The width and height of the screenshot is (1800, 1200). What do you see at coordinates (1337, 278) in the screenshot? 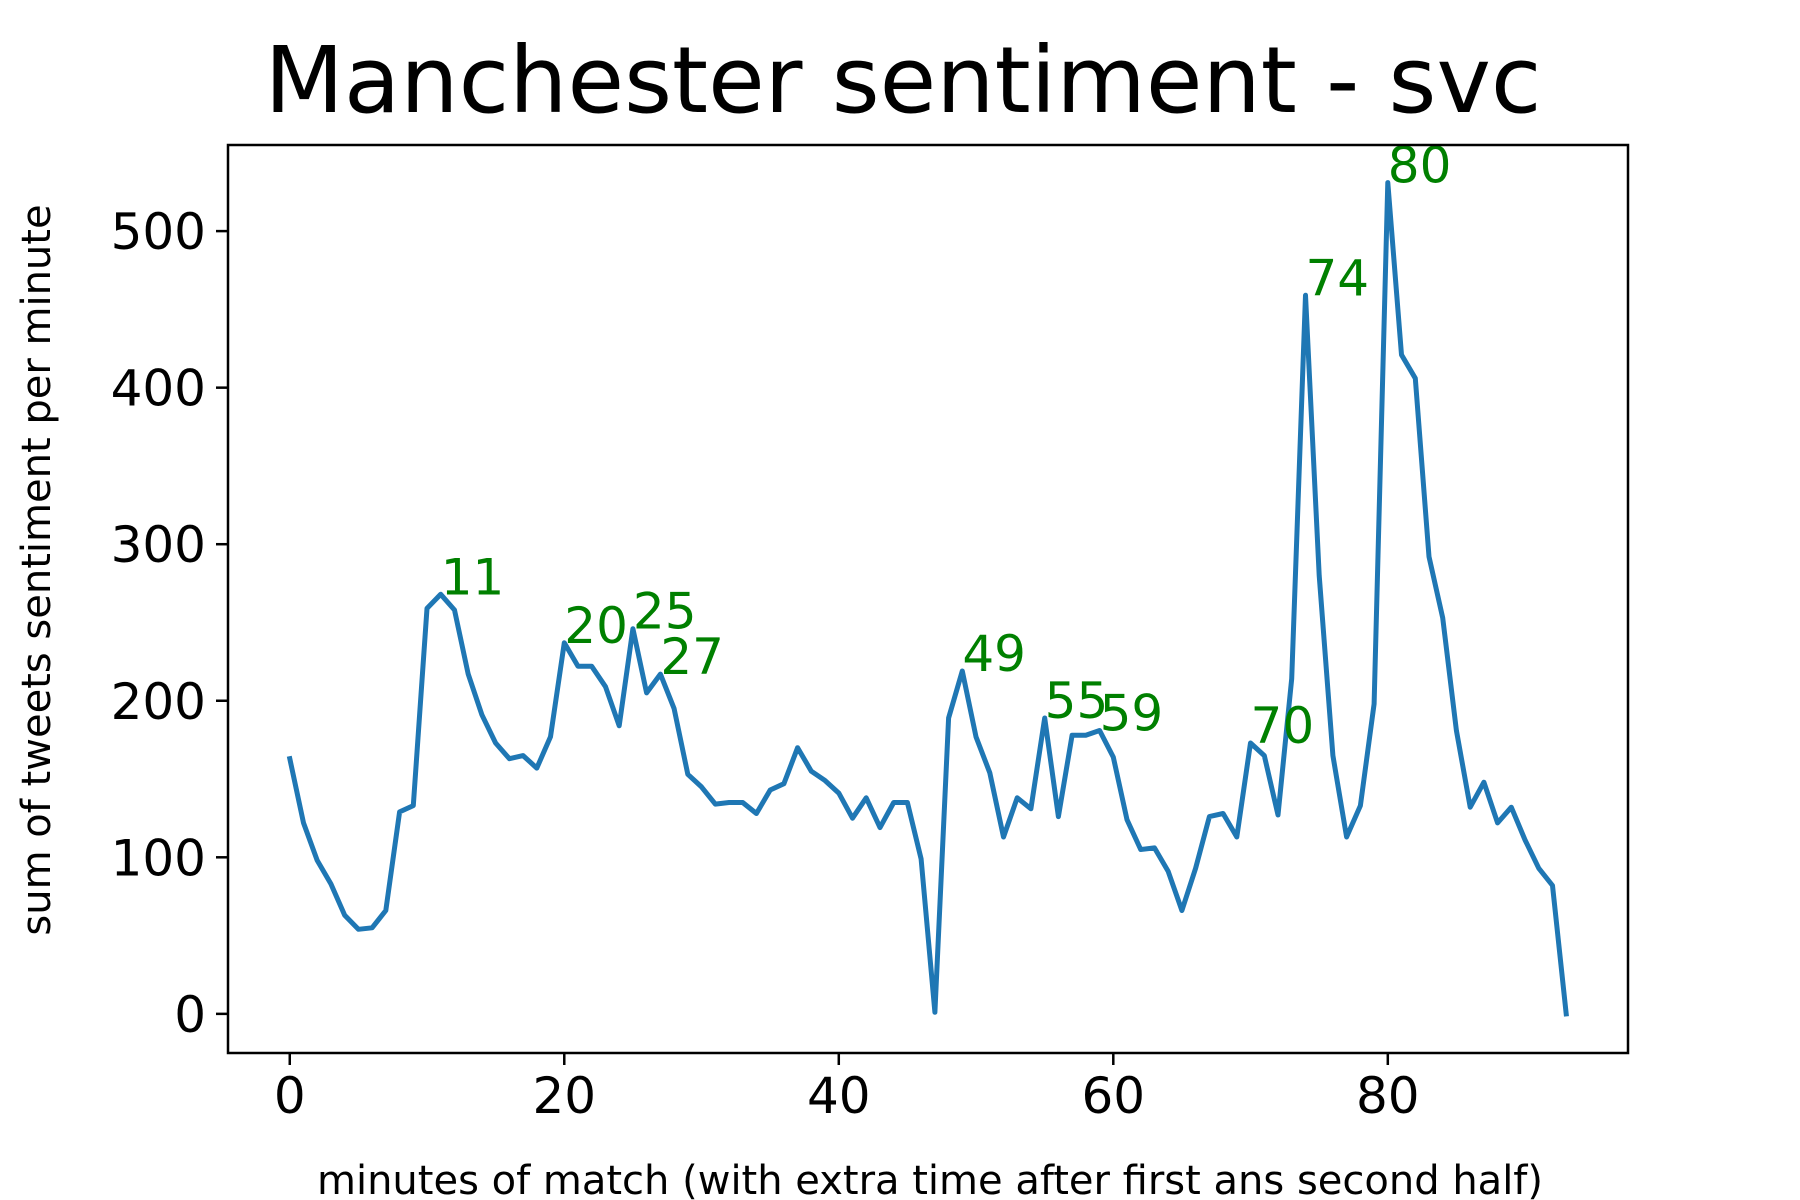
I see `peak-annotation: 74` at bounding box center [1337, 278].